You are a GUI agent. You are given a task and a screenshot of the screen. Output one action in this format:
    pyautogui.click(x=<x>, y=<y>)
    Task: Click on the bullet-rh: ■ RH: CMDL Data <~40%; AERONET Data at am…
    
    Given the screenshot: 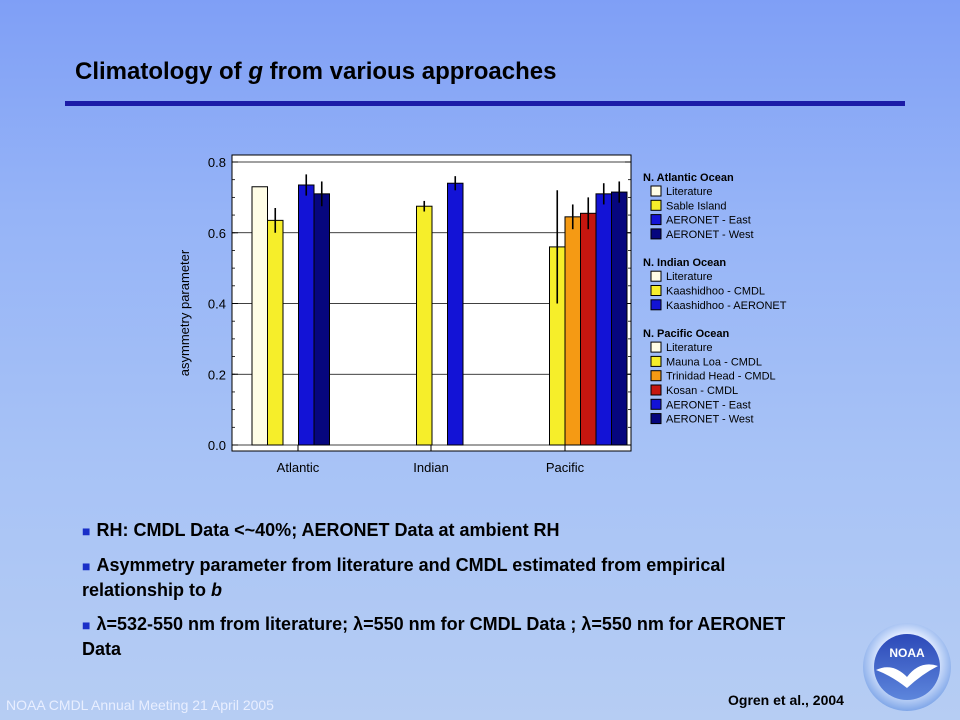 What is the action you would take?
    pyautogui.click(x=321, y=530)
    